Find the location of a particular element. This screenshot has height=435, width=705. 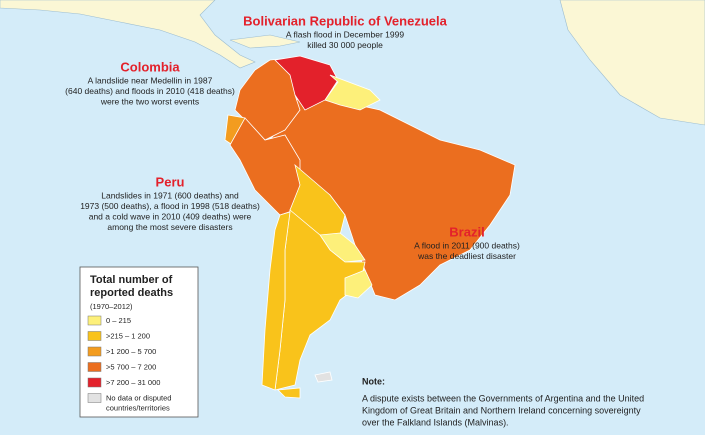

legend-label: >7 200 – 31 000 is located at coordinates (133, 382).